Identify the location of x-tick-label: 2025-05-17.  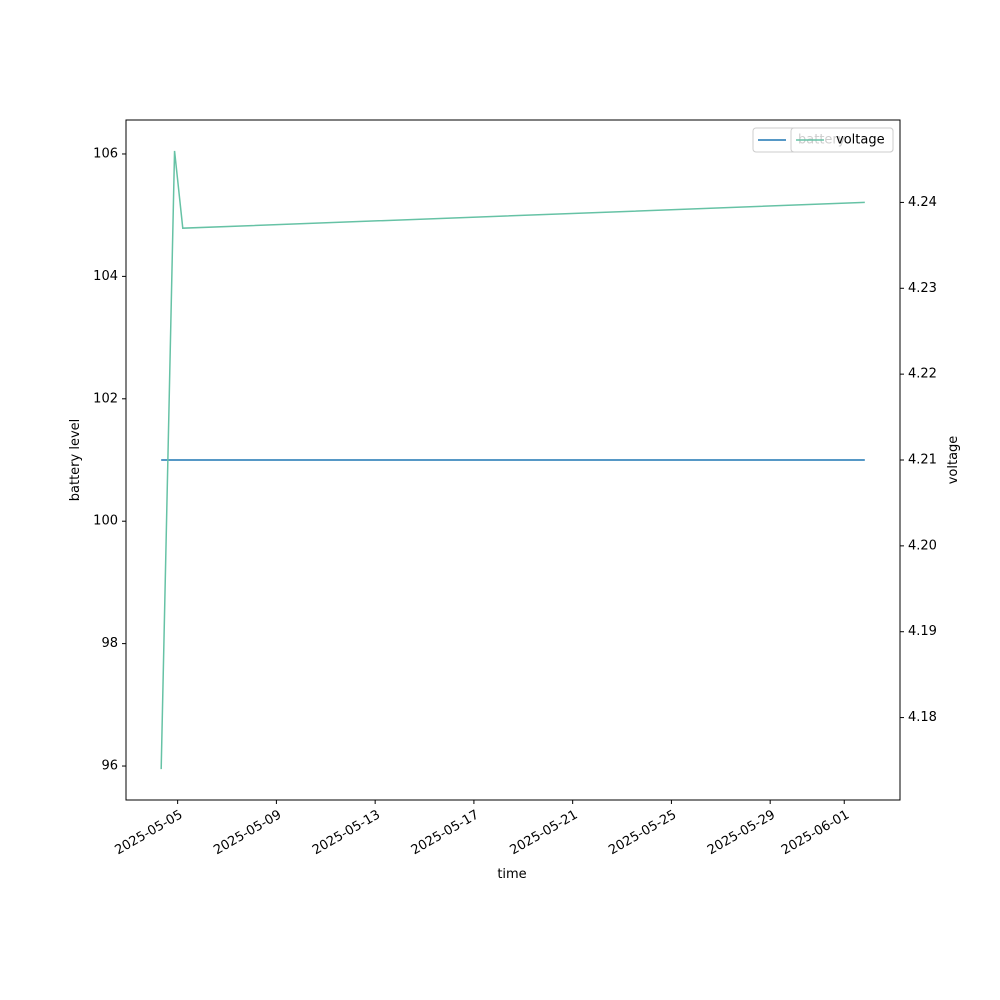
(445, 833).